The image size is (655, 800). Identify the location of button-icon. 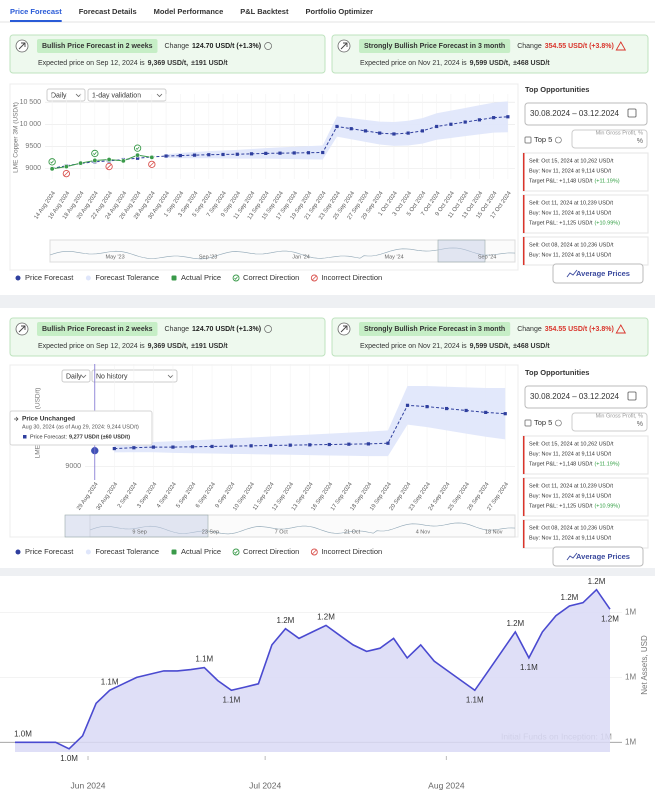
(572, 556).